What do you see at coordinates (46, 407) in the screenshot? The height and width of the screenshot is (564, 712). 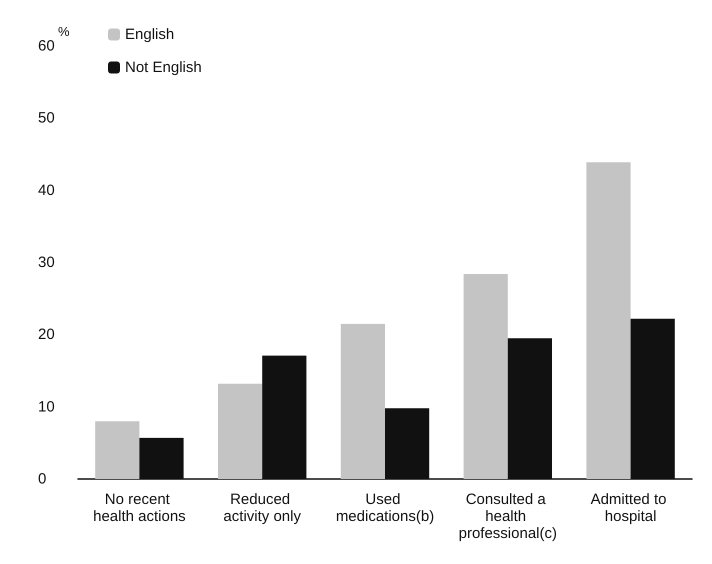 I see `y-tick-label: 10` at bounding box center [46, 407].